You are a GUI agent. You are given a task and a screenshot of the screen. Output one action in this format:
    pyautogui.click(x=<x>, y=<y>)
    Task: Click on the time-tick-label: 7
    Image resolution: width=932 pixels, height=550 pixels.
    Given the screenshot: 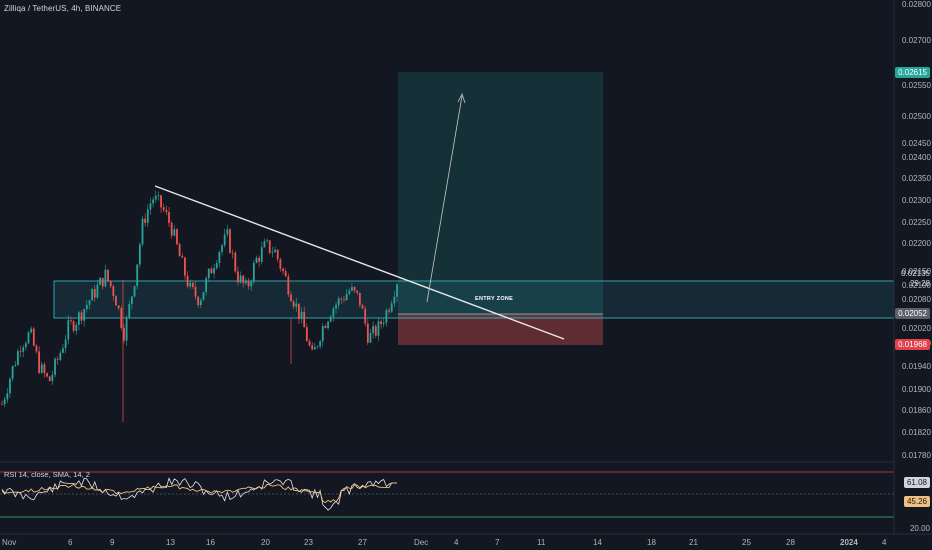 What is the action you would take?
    pyautogui.click(x=497, y=542)
    